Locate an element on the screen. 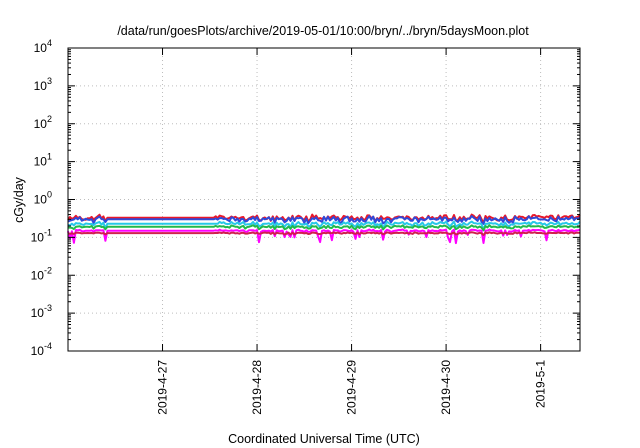 The height and width of the screenshot is (448, 640). x-tick-label: 2019-5-1 is located at coordinates (541, 384).